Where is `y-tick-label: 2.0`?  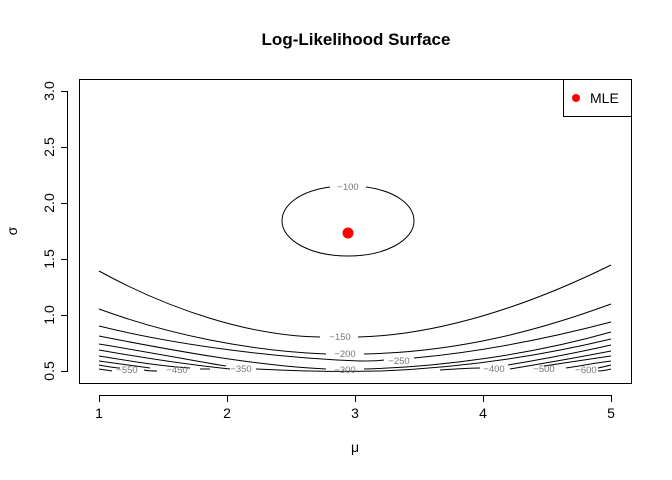 y-tick-label: 2.0 is located at coordinates (49, 203).